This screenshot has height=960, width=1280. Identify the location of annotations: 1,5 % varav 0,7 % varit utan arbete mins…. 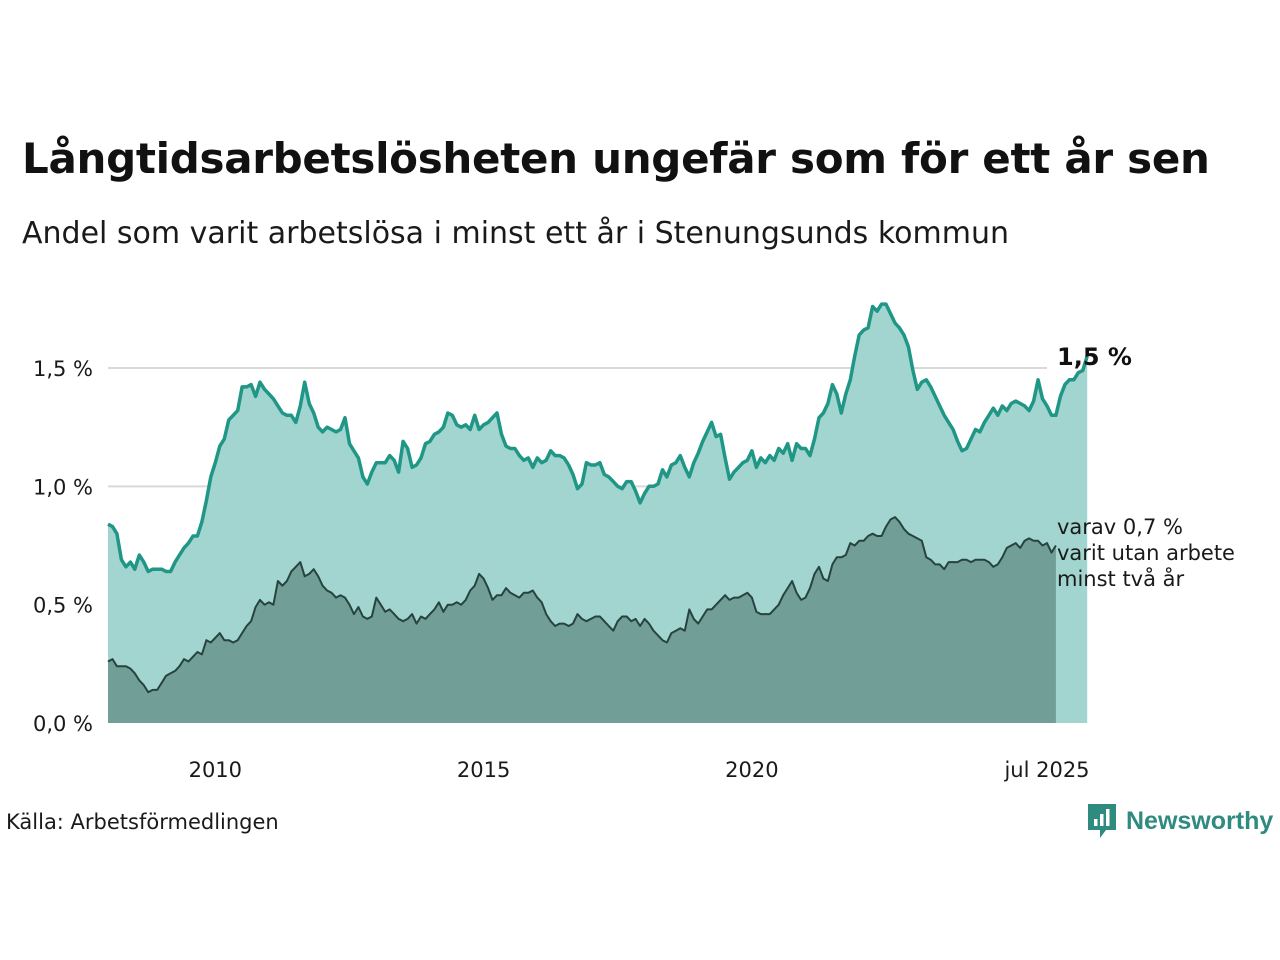
(1146, 467).